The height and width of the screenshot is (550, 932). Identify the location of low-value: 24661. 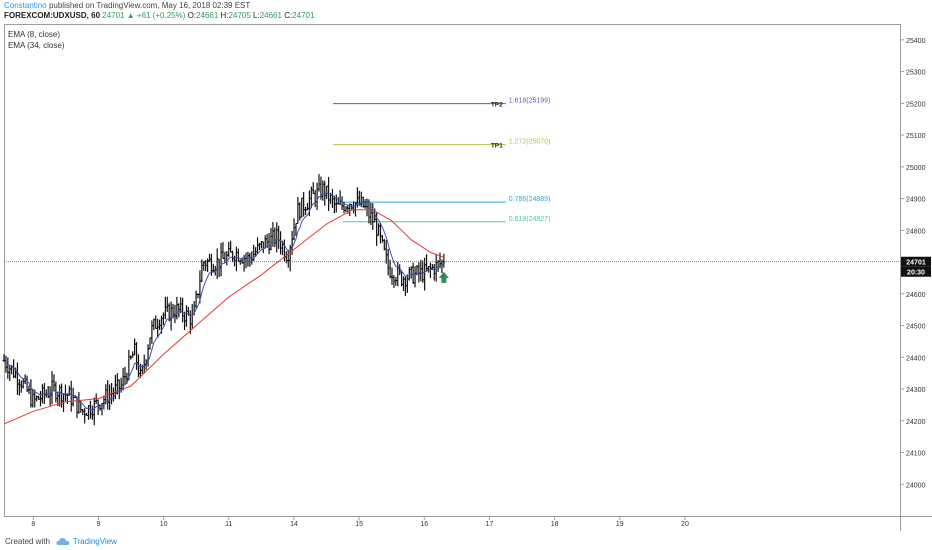
(270, 15).